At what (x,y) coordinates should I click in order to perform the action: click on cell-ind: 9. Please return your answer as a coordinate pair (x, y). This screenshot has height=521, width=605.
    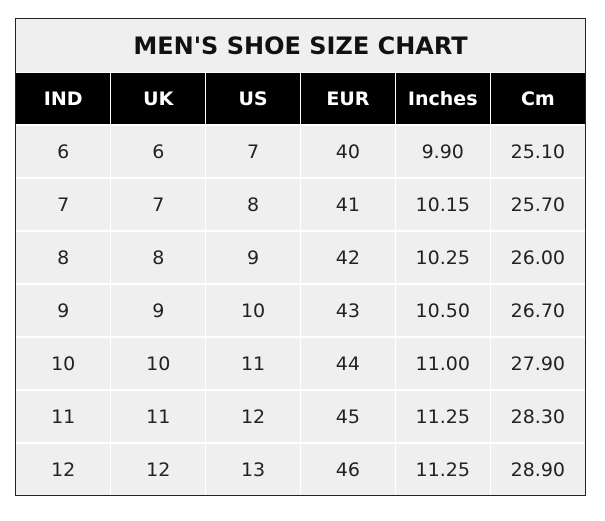
    Looking at the image, I should click on (64, 310).